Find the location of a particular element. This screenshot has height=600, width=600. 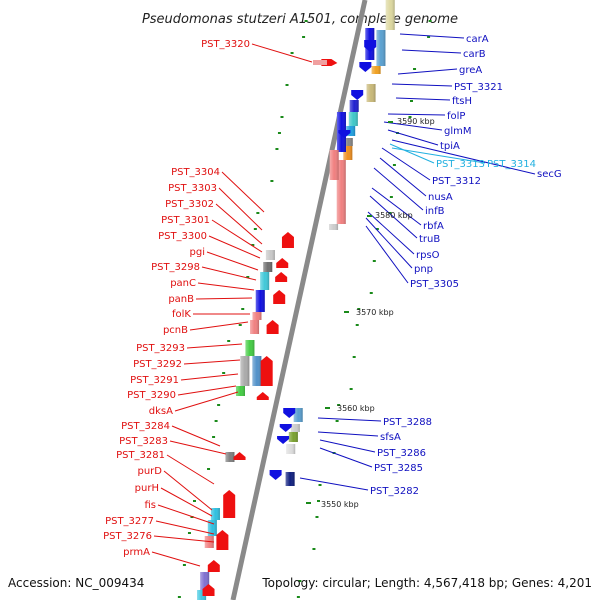

gene-label: folP is located at coordinates (456, 116).